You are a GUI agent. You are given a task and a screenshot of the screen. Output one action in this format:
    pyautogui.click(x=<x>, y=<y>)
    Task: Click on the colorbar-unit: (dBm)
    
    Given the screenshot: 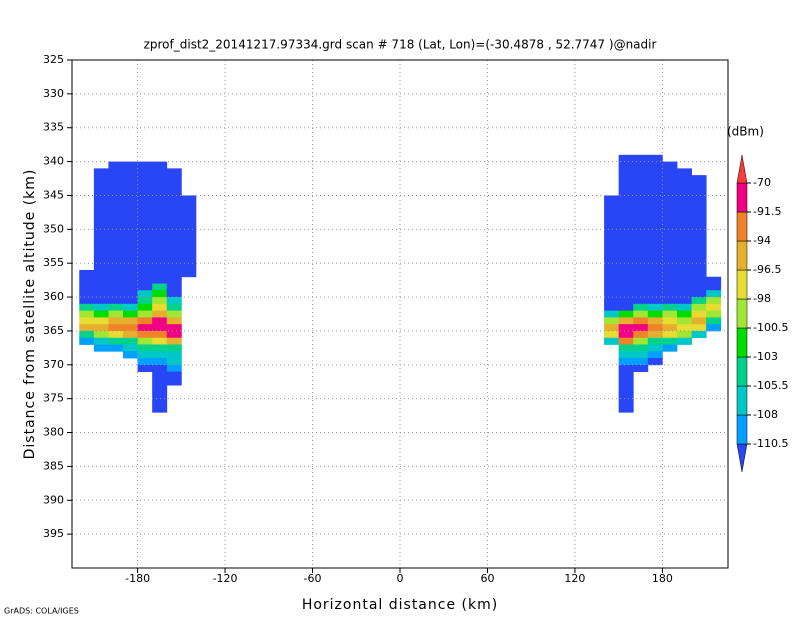 What is the action you would take?
    pyautogui.click(x=745, y=132)
    